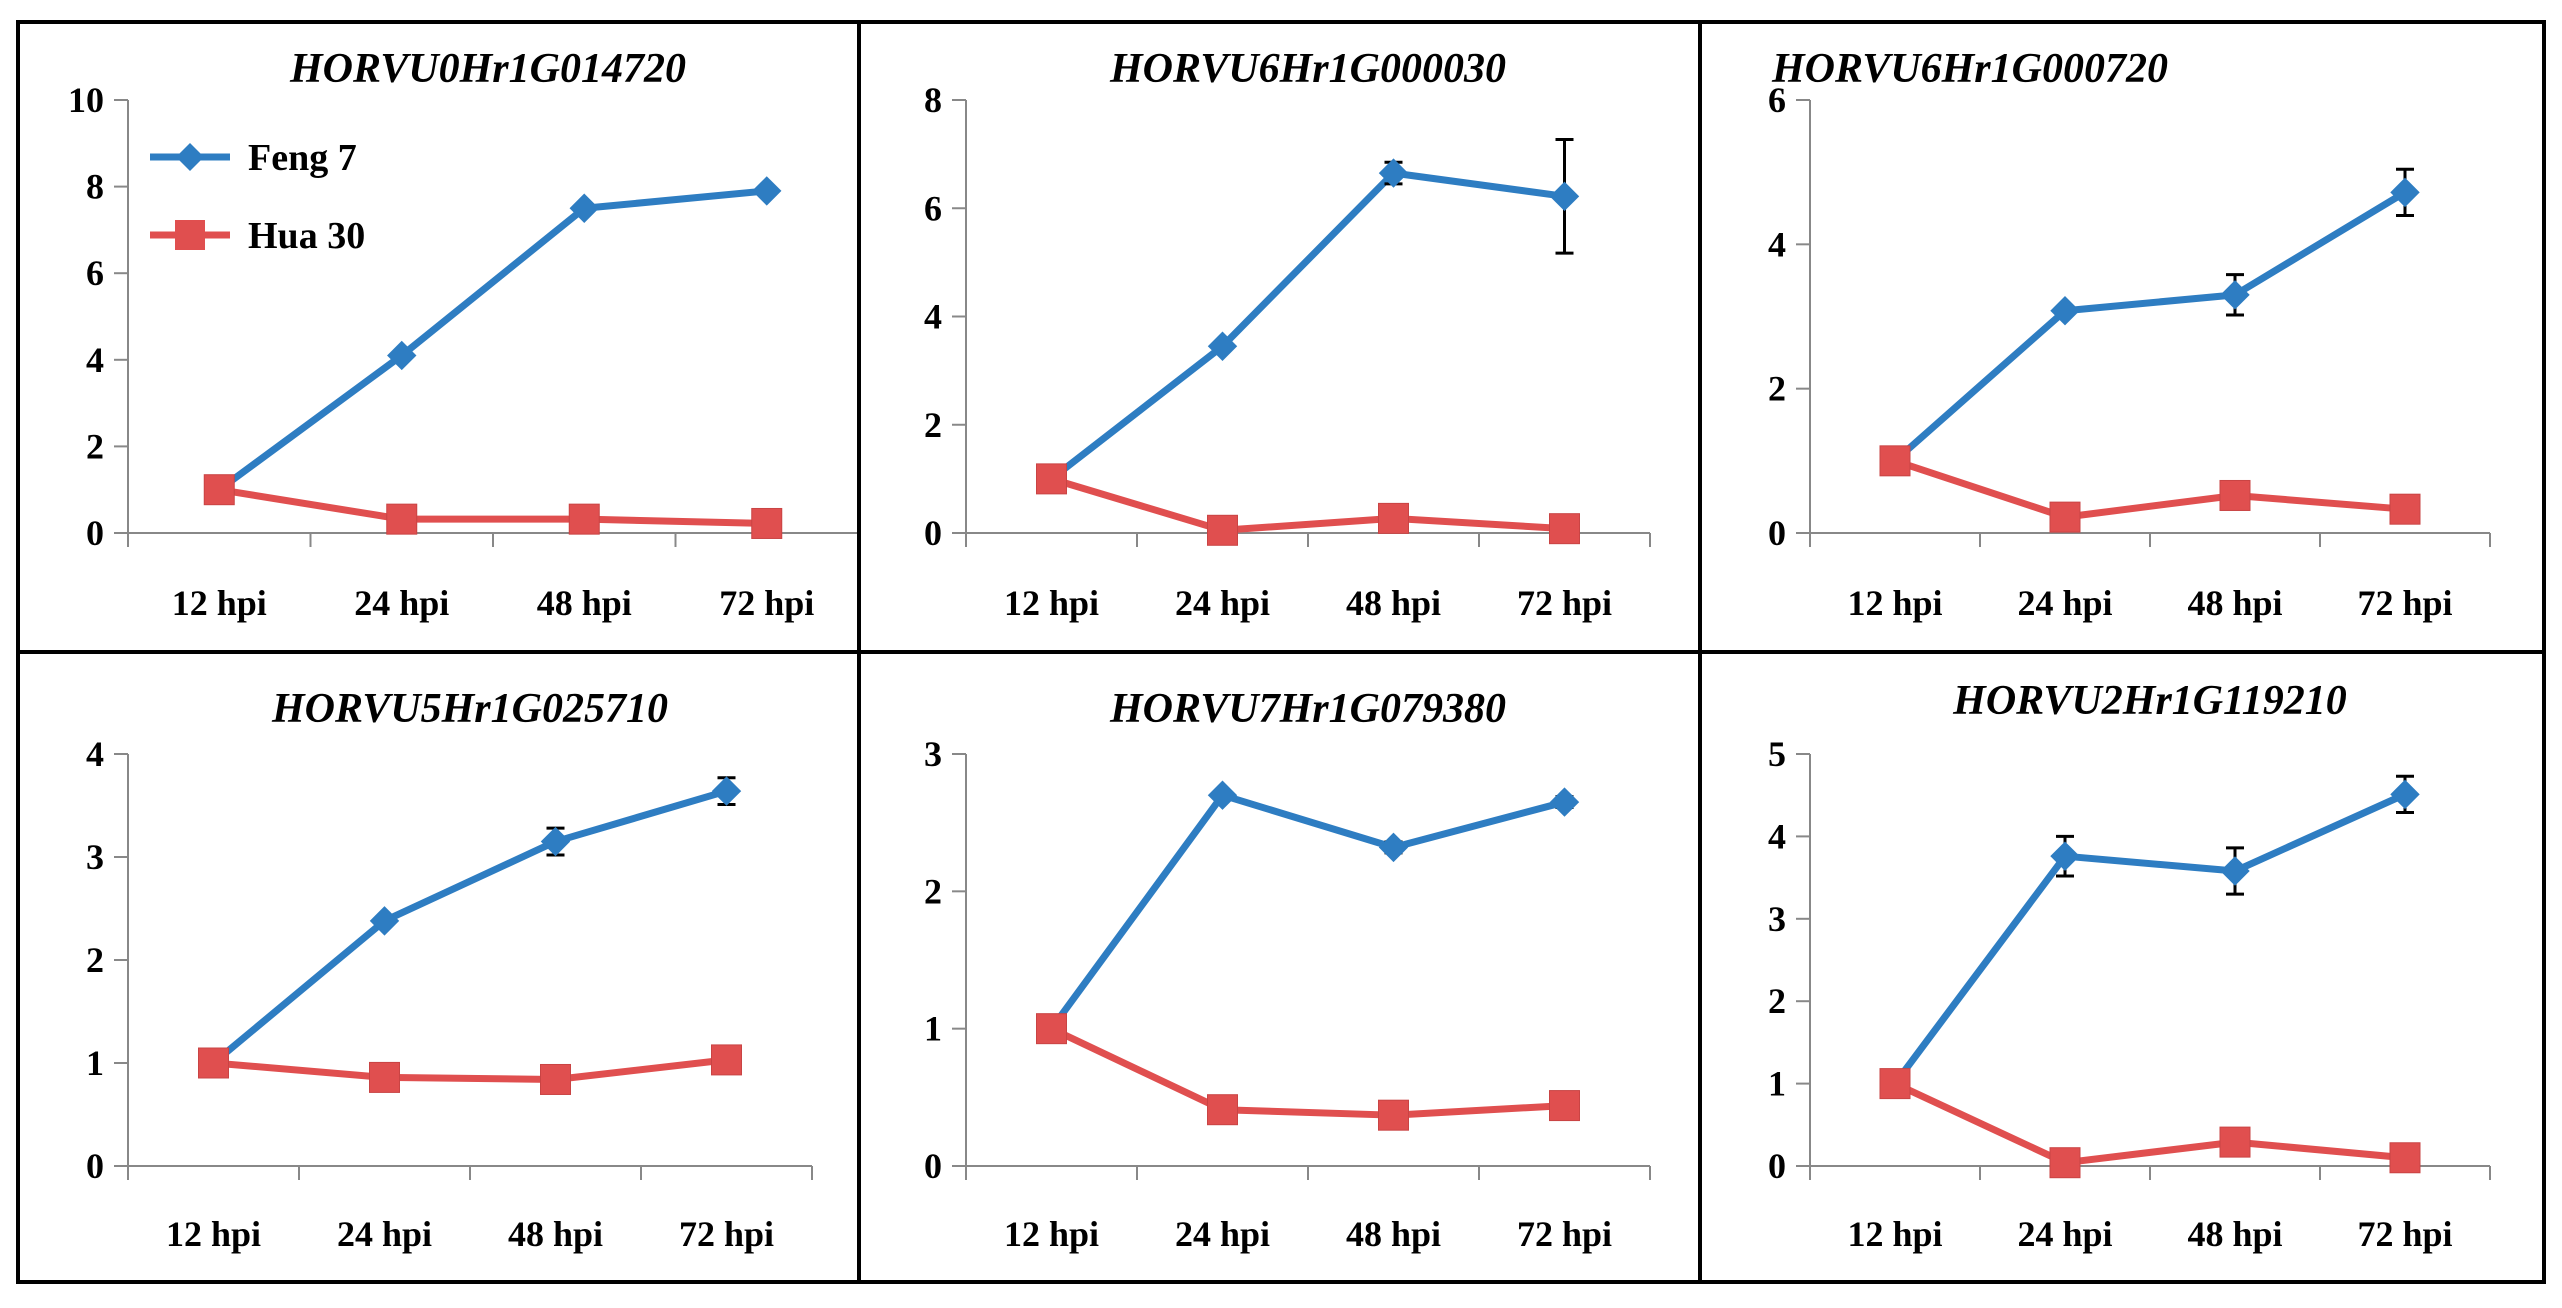 The width and height of the screenshot is (2562, 1308). I want to click on chart-title: HORVU6Hr1G000030, so click(1307, 69).